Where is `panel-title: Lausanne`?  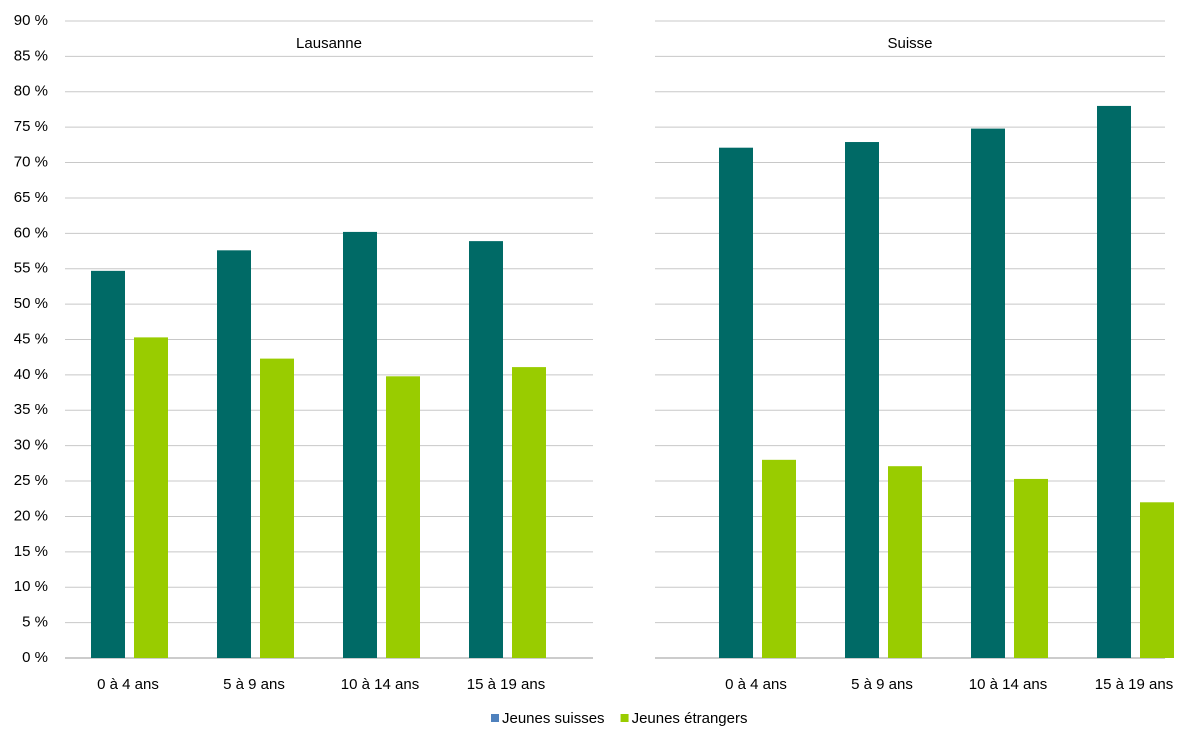
panel-title: Lausanne is located at coordinates (329, 43).